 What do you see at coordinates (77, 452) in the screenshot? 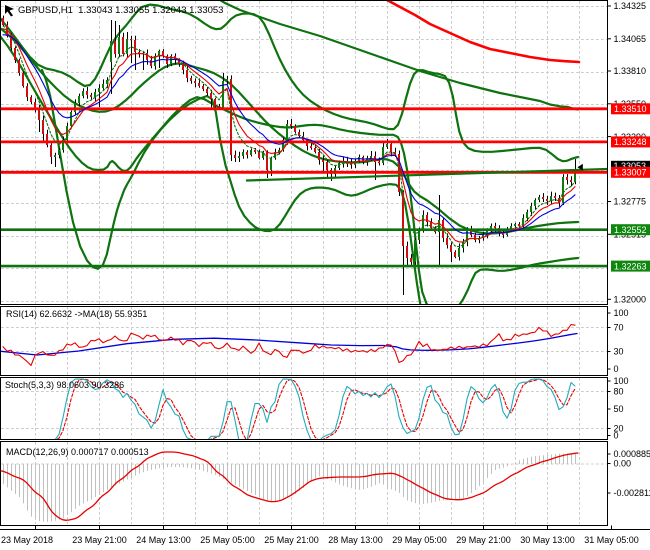
I see `svg-text:MACD(12,26,9) 0.000717 0.00051: MACD(12,26,9) 0.000717 0.000513` at bounding box center [77, 452].